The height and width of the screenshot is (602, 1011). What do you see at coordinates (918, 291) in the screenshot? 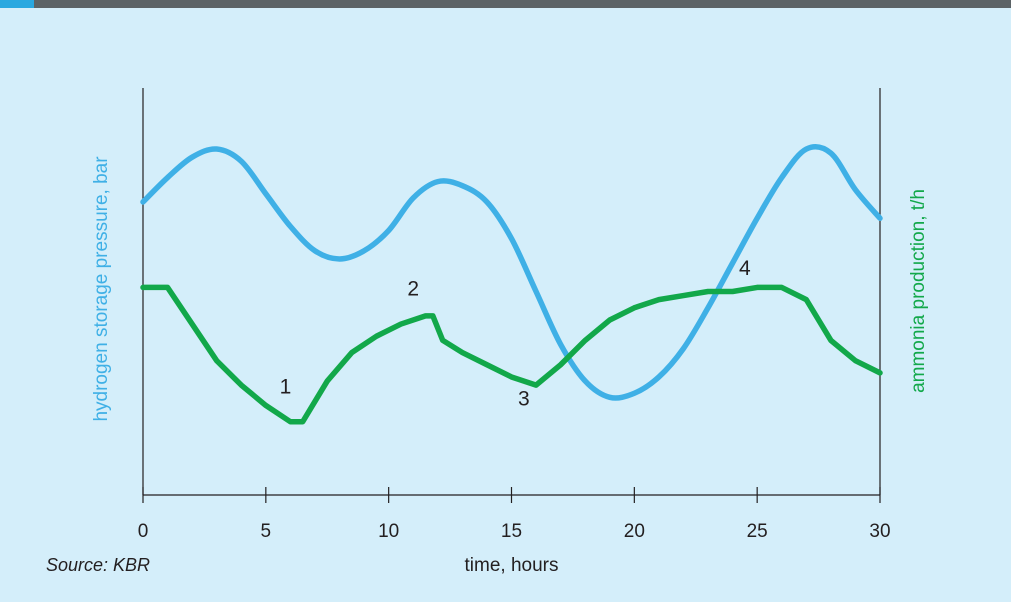
I see `y-axis-label-right: ammonia production, t/h` at bounding box center [918, 291].